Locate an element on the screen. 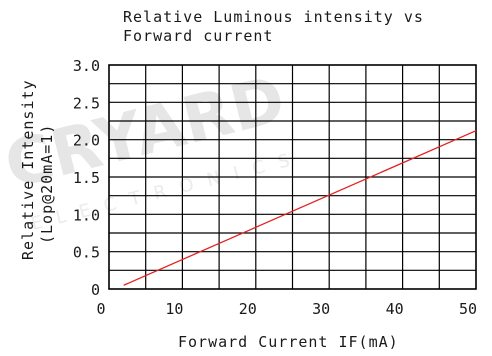  x-tick-labels: 0 10 20 30 40 50 is located at coordinates (286, 309).